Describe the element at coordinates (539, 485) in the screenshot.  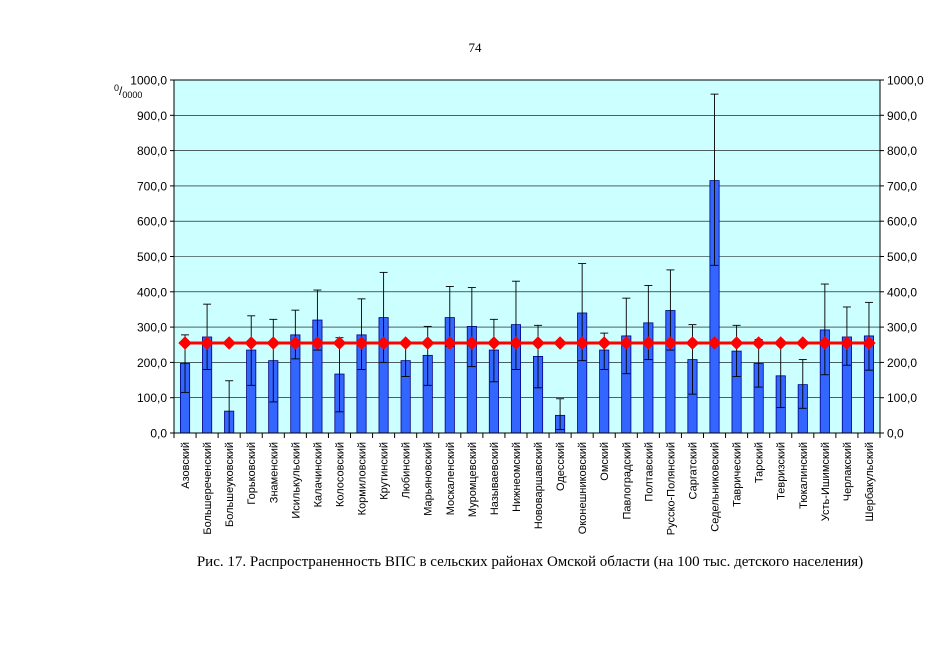
I see `x-category-label: Нововаршавский` at that location.